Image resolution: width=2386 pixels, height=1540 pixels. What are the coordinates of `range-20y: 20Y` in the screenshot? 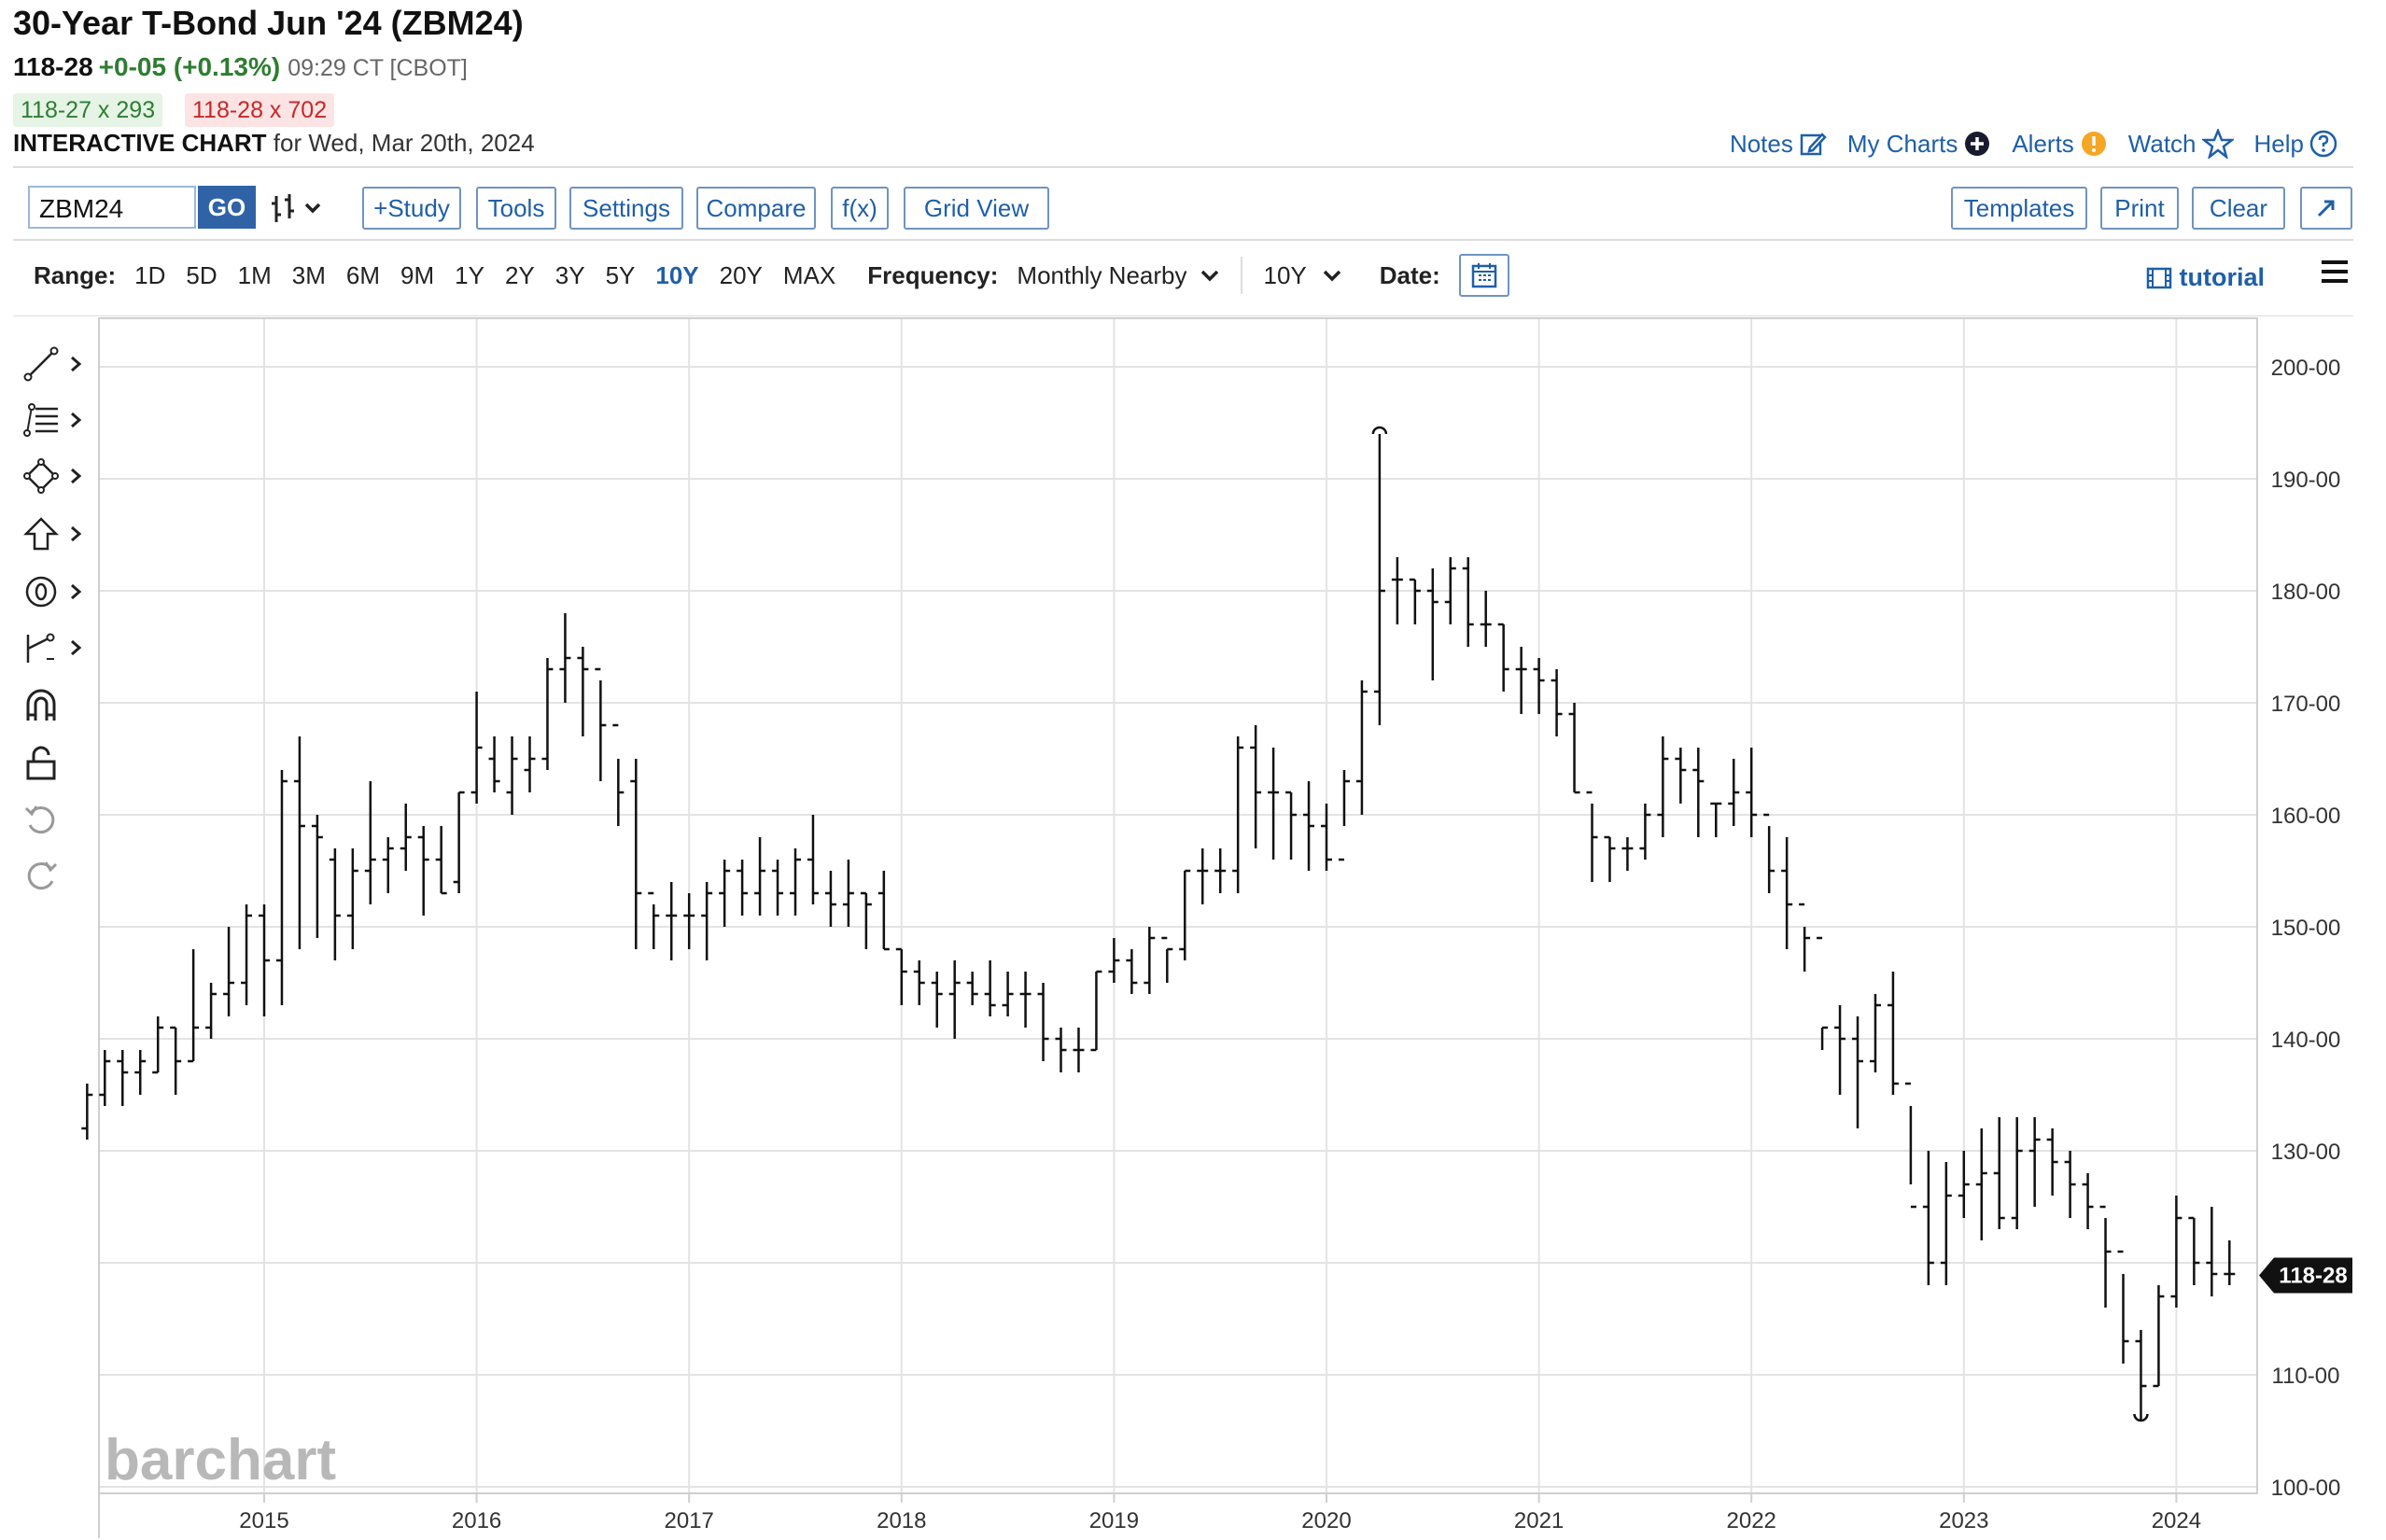 It's located at (741, 274).